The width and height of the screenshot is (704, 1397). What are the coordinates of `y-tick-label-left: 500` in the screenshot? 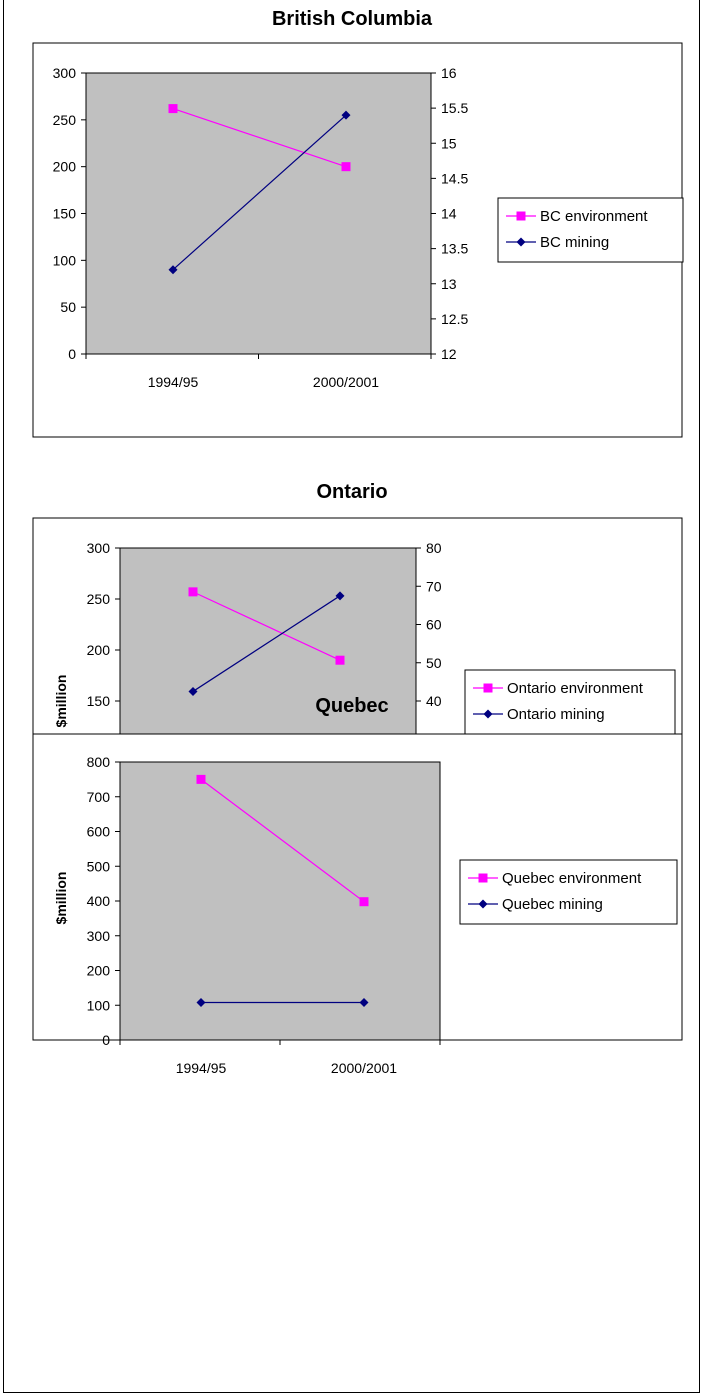 It's located at (99, 866).